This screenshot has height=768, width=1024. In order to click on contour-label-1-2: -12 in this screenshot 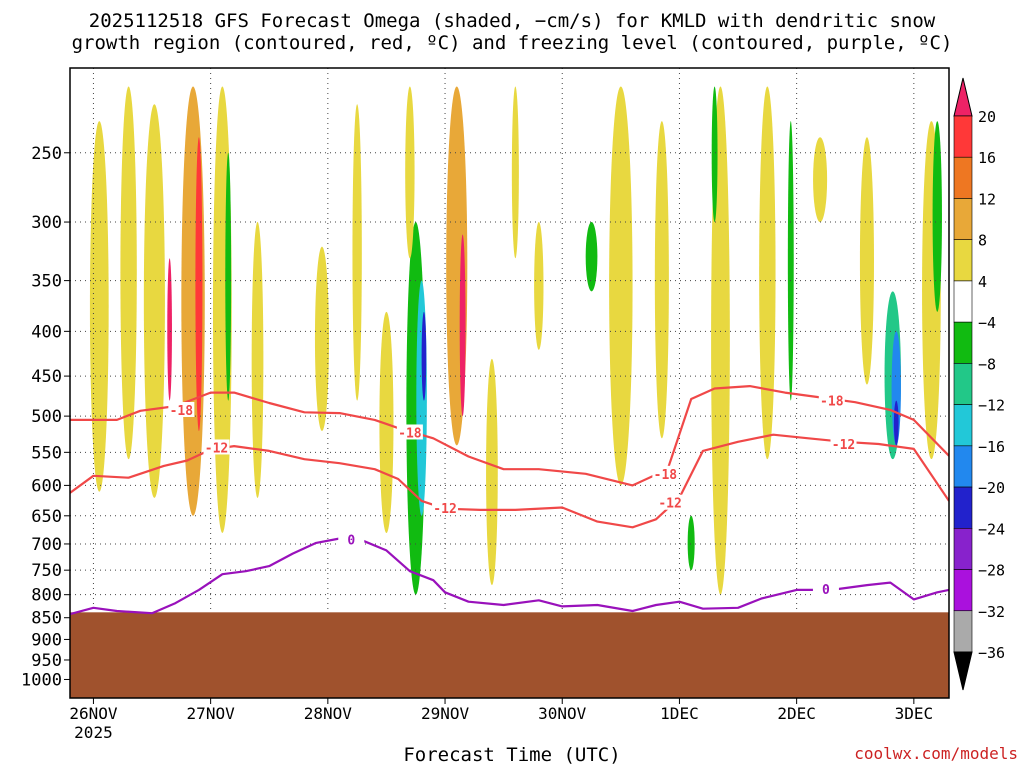, I will do `click(669, 504)`.